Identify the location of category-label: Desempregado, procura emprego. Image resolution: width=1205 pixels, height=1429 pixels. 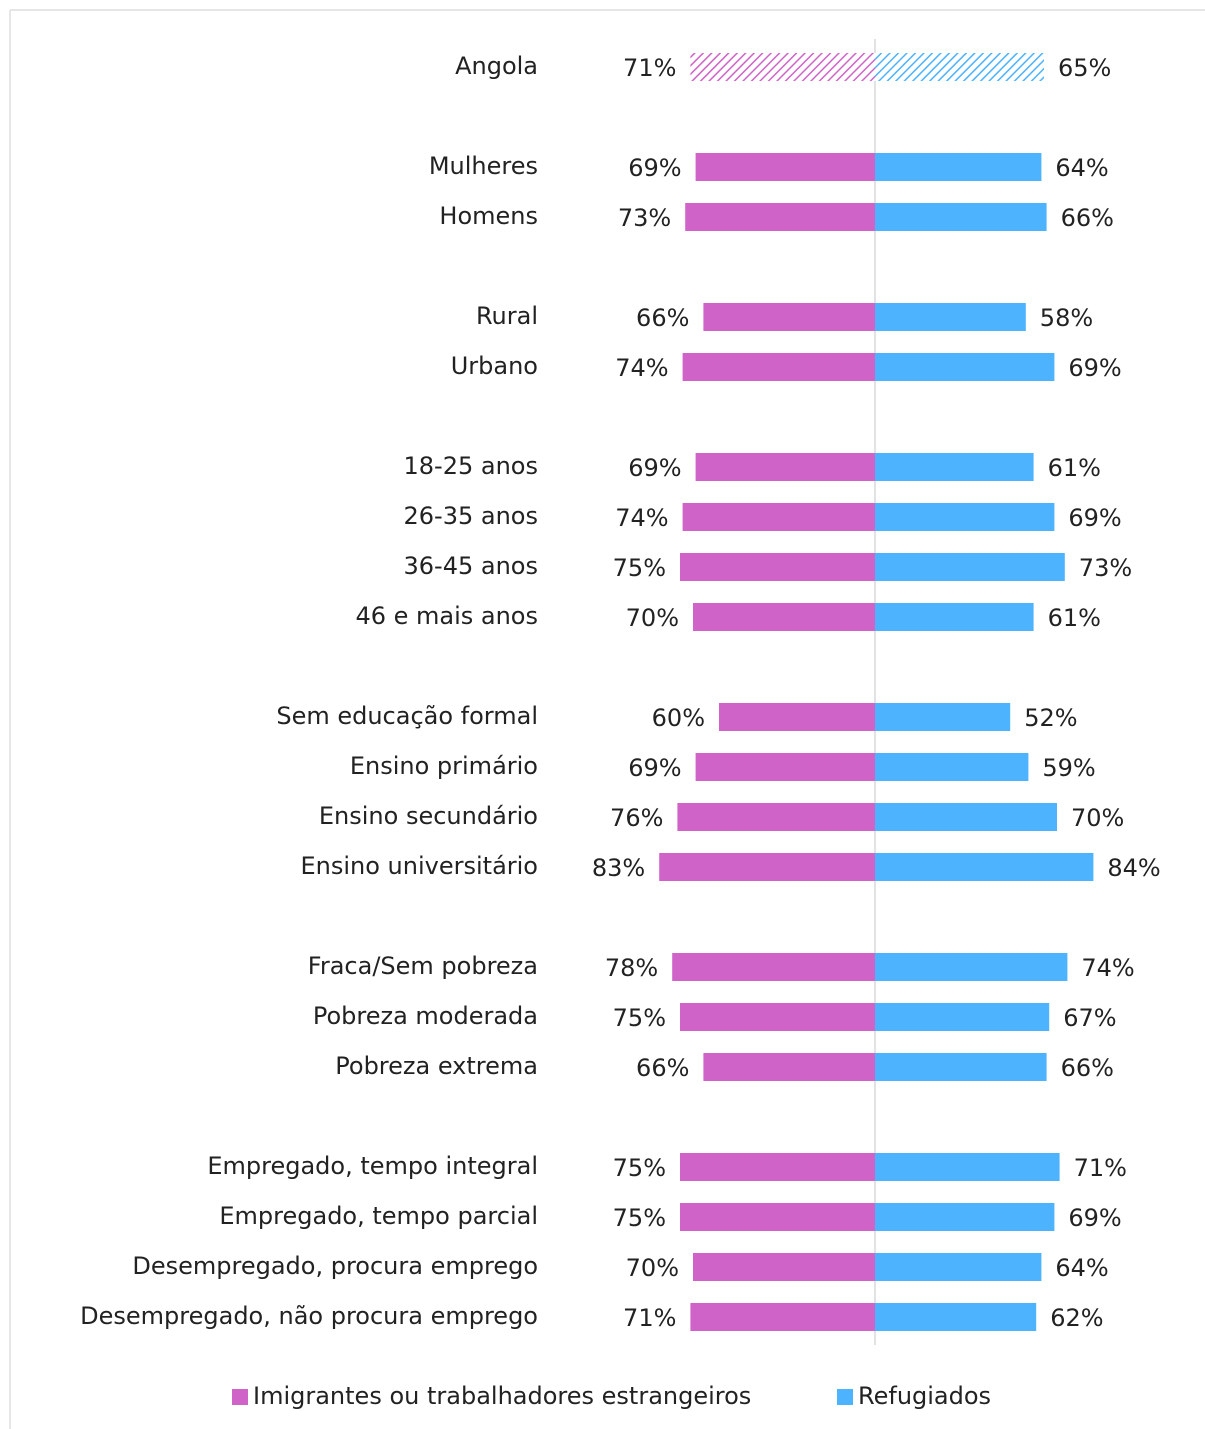
(335, 1266).